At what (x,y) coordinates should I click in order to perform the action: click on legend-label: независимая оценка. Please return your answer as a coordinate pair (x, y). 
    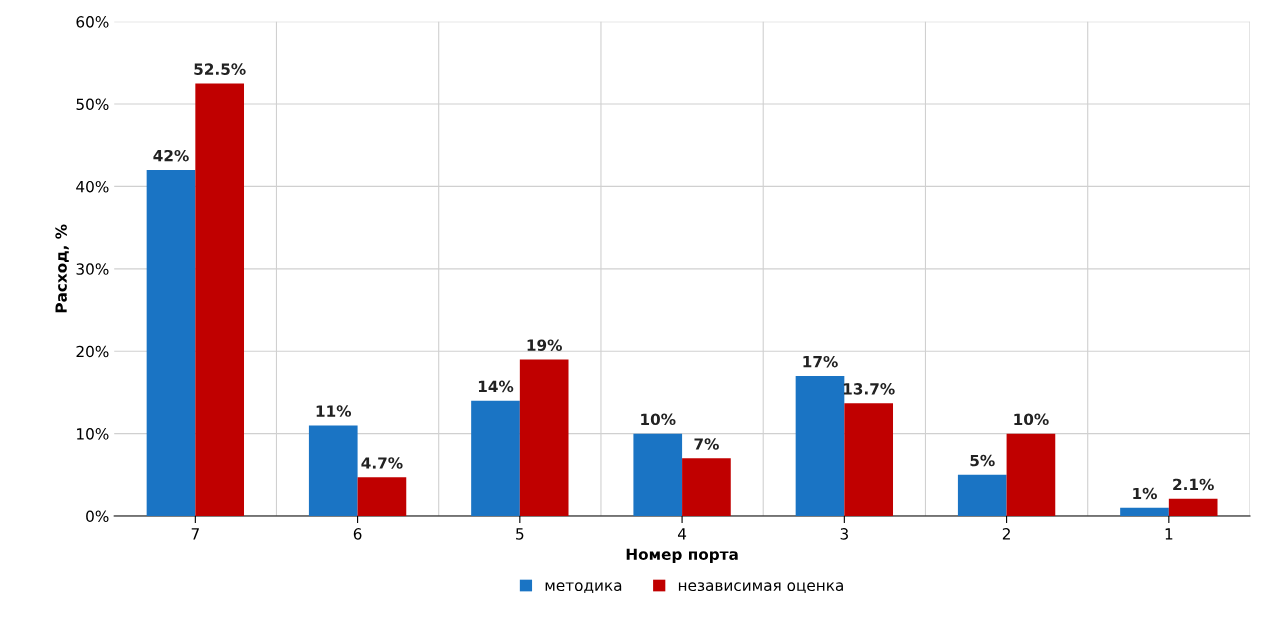
    Looking at the image, I should click on (760, 587).